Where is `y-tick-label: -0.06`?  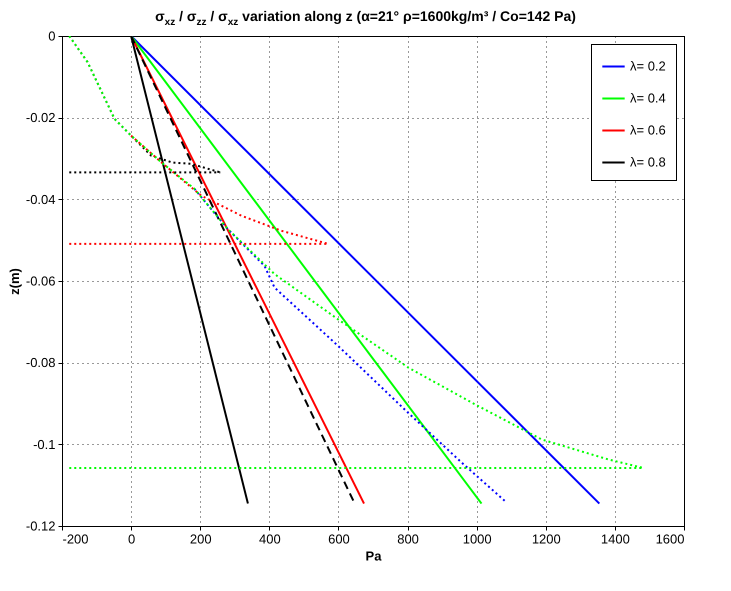 y-tick-label: -0.06 is located at coordinates (41, 281).